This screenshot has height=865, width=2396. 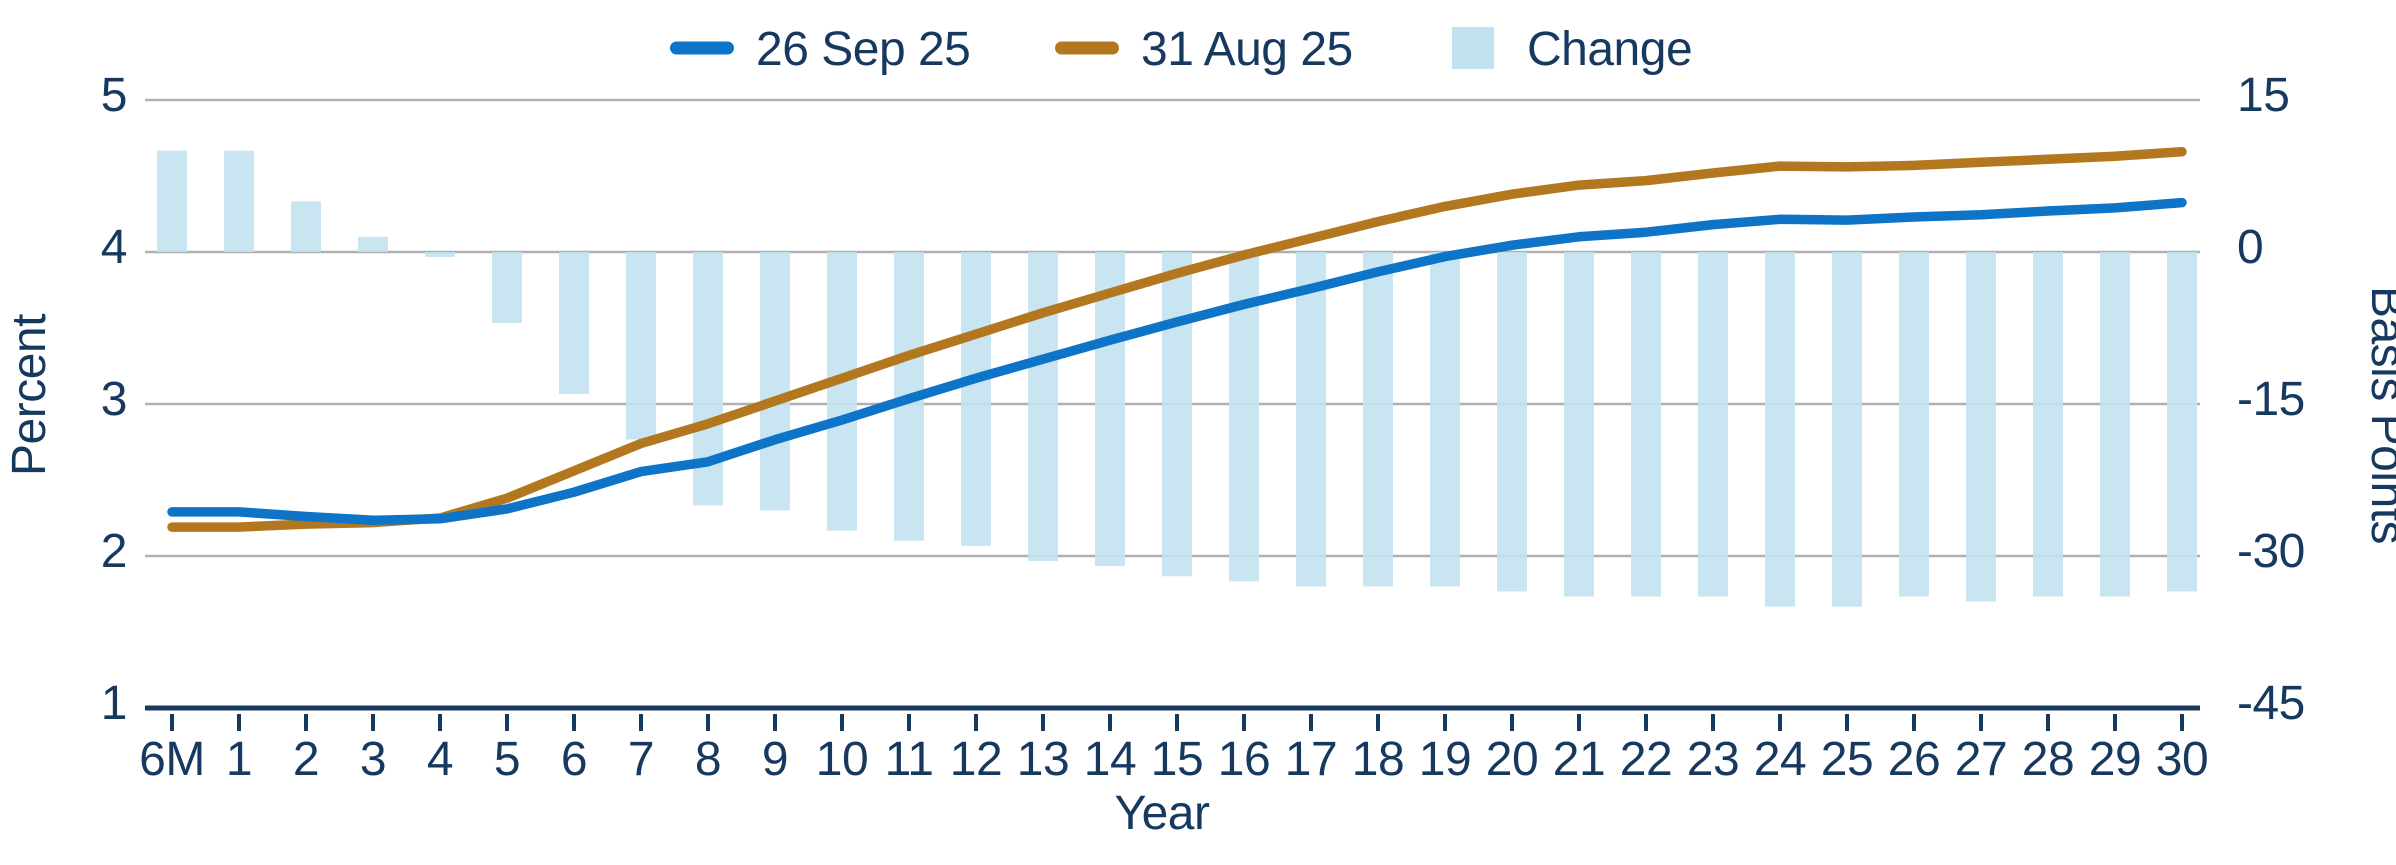 I want to click on left-tick-label: 3, so click(x=114, y=399).